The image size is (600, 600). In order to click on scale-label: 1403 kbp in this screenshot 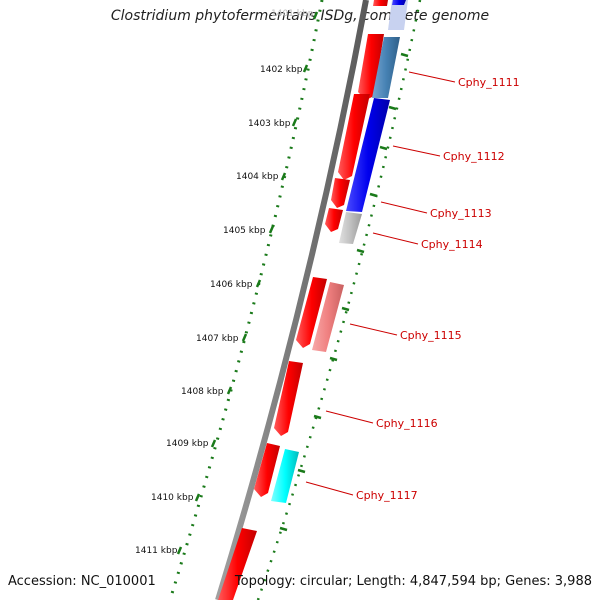, I will do `click(269, 124)`.